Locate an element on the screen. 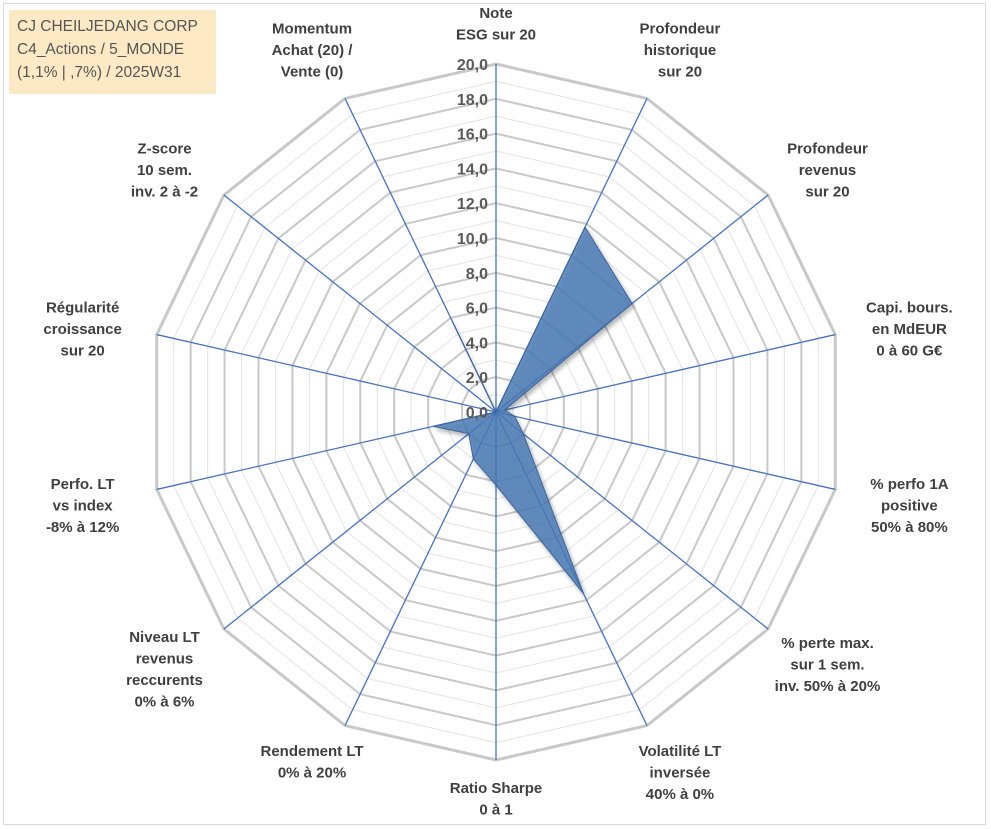 This screenshot has height=829, width=991. axis-label-line: Momentum is located at coordinates (312, 29).